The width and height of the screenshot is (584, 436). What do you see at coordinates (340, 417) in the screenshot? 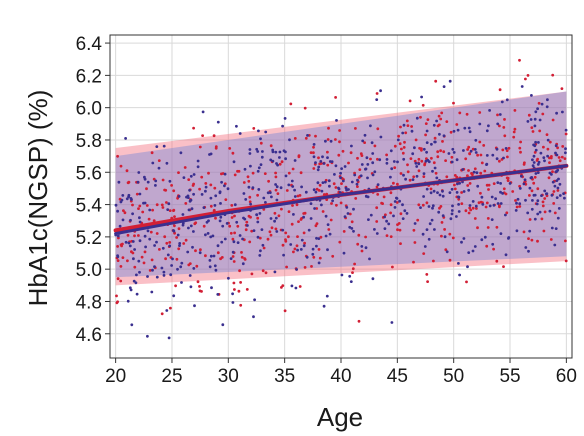
I see `x-axis-title: Age` at bounding box center [340, 417].